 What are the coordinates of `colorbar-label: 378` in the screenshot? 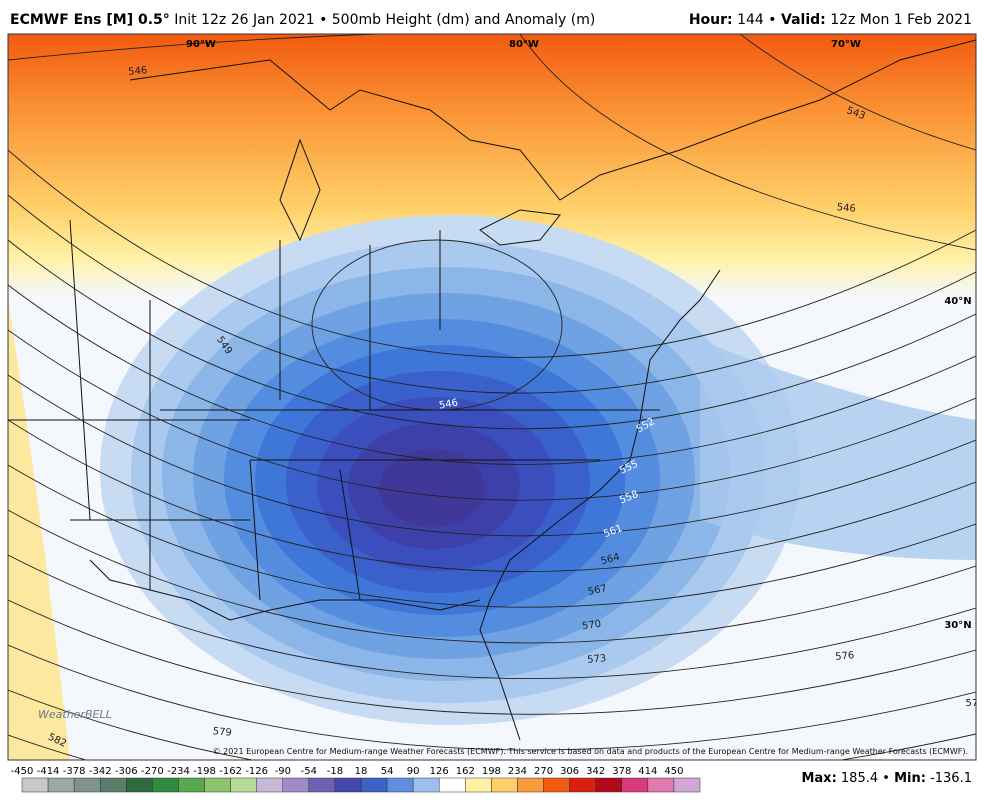 It's located at (621, 771).